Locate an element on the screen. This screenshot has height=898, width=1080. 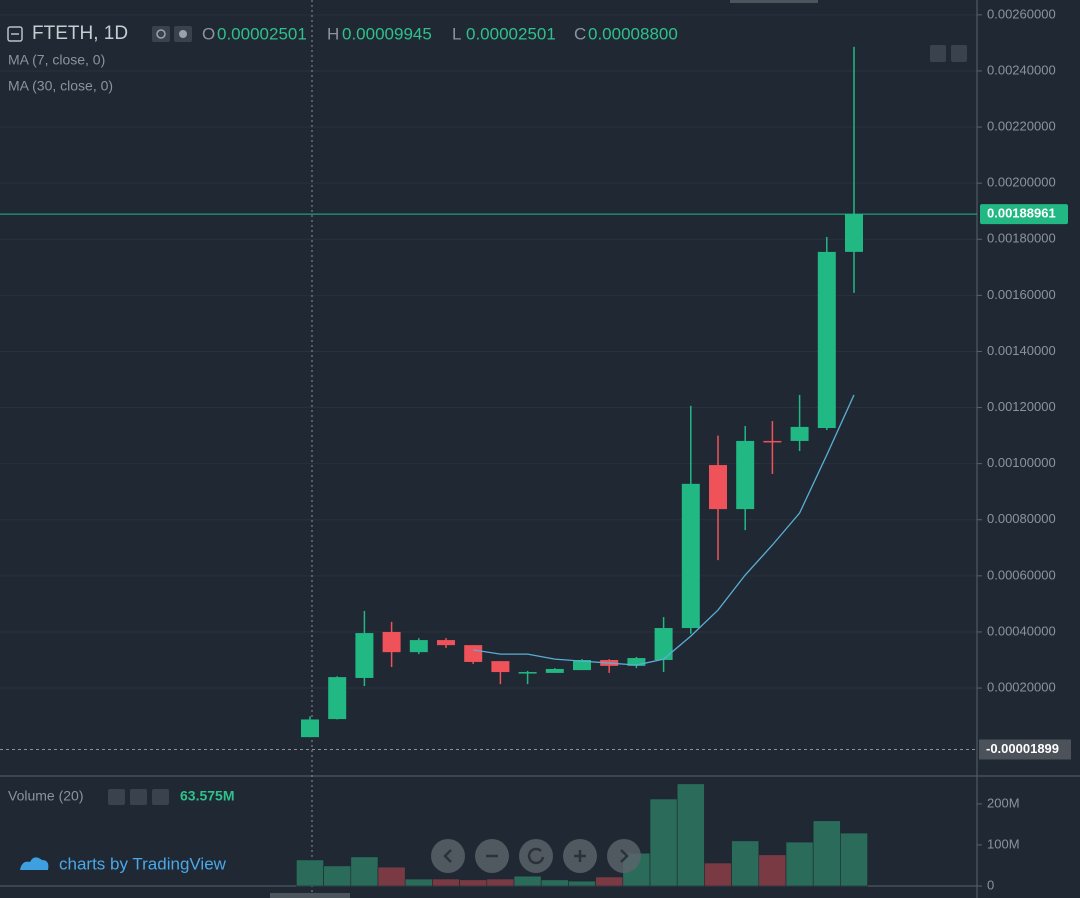
ohlc-label: O is located at coordinates (208, 33).